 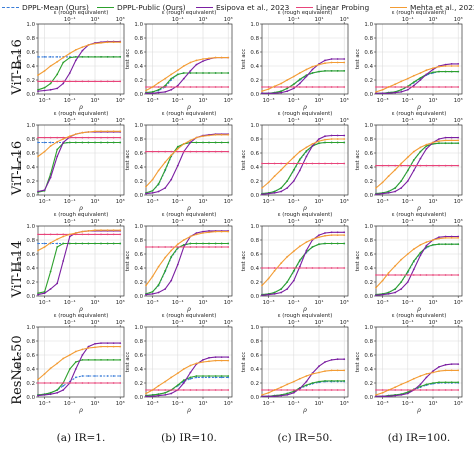 What do you see at coordinates (253, 7) in the screenshot?
I see `legend-label: Esipova et al., 2023` at bounding box center [253, 7].